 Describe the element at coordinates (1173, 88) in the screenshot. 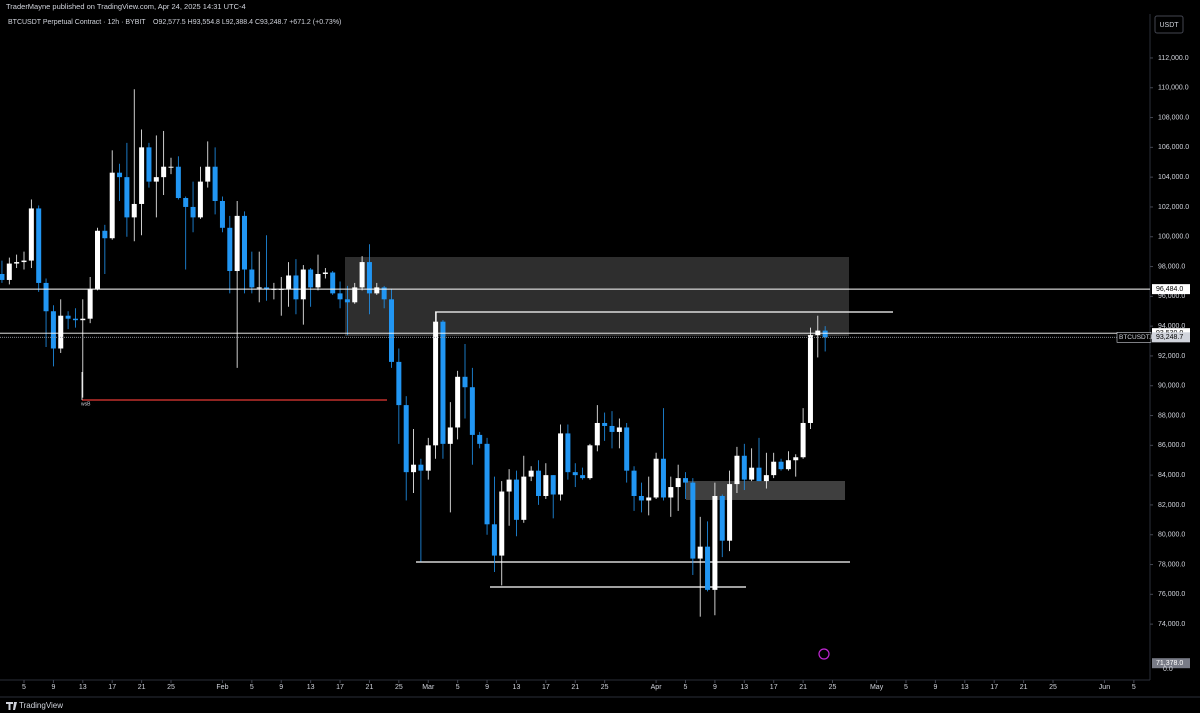

I see `y-tick-label: 110,000.0` at that location.